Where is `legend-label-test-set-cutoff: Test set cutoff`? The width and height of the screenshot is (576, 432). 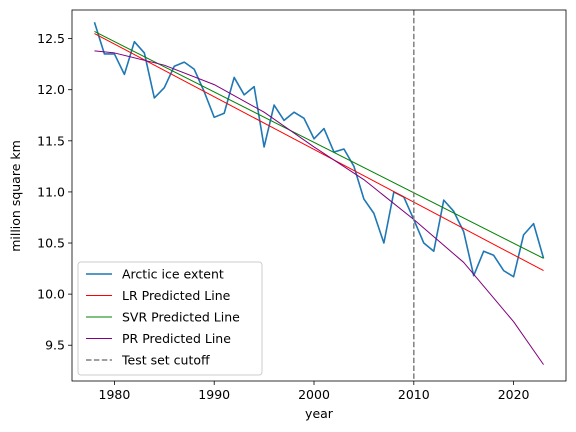 legend-label-test-set-cutoff: Test set cutoff is located at coordinates (165, 360).